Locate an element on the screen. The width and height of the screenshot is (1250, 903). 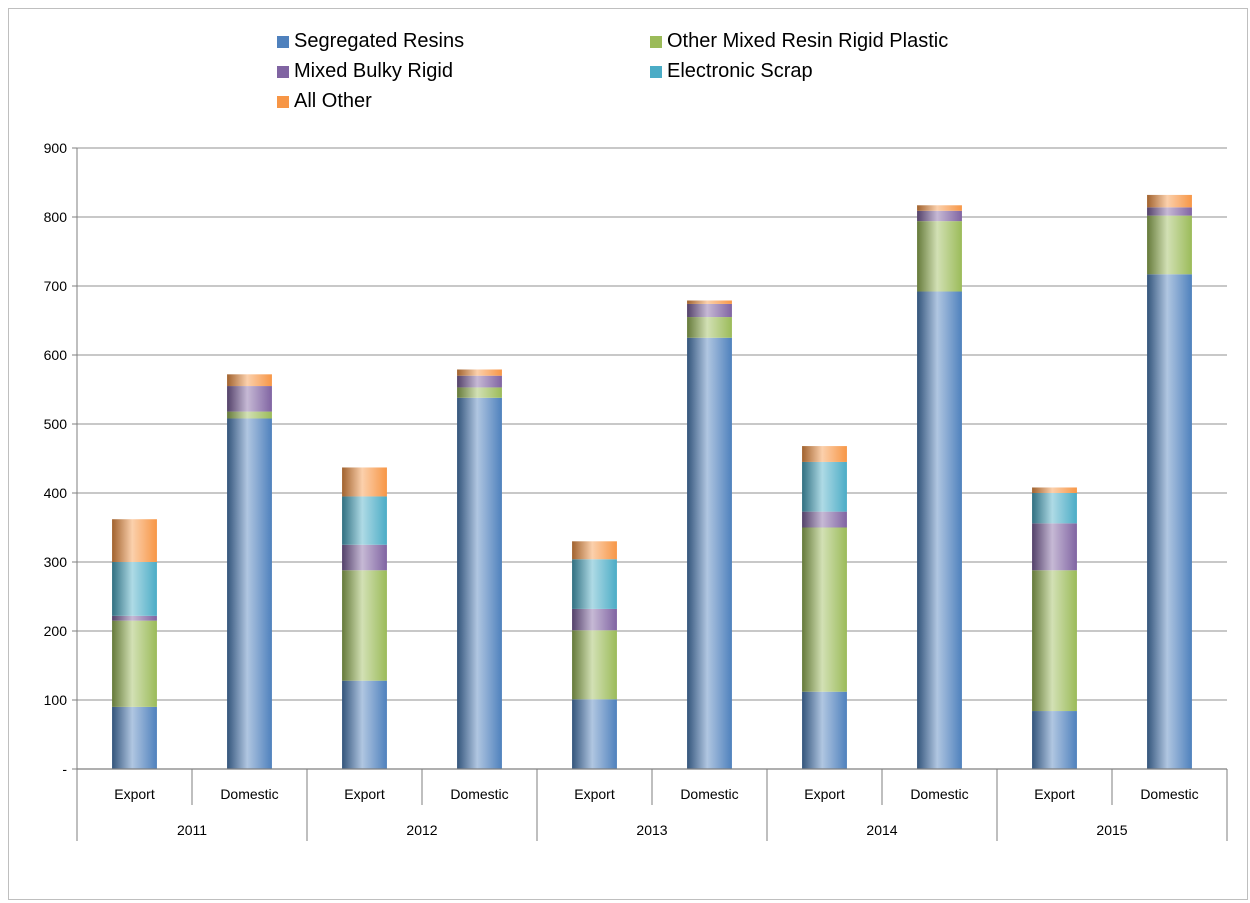
legend-swatch-mixed-bulky-rigid is located at coordinates (283, 71).